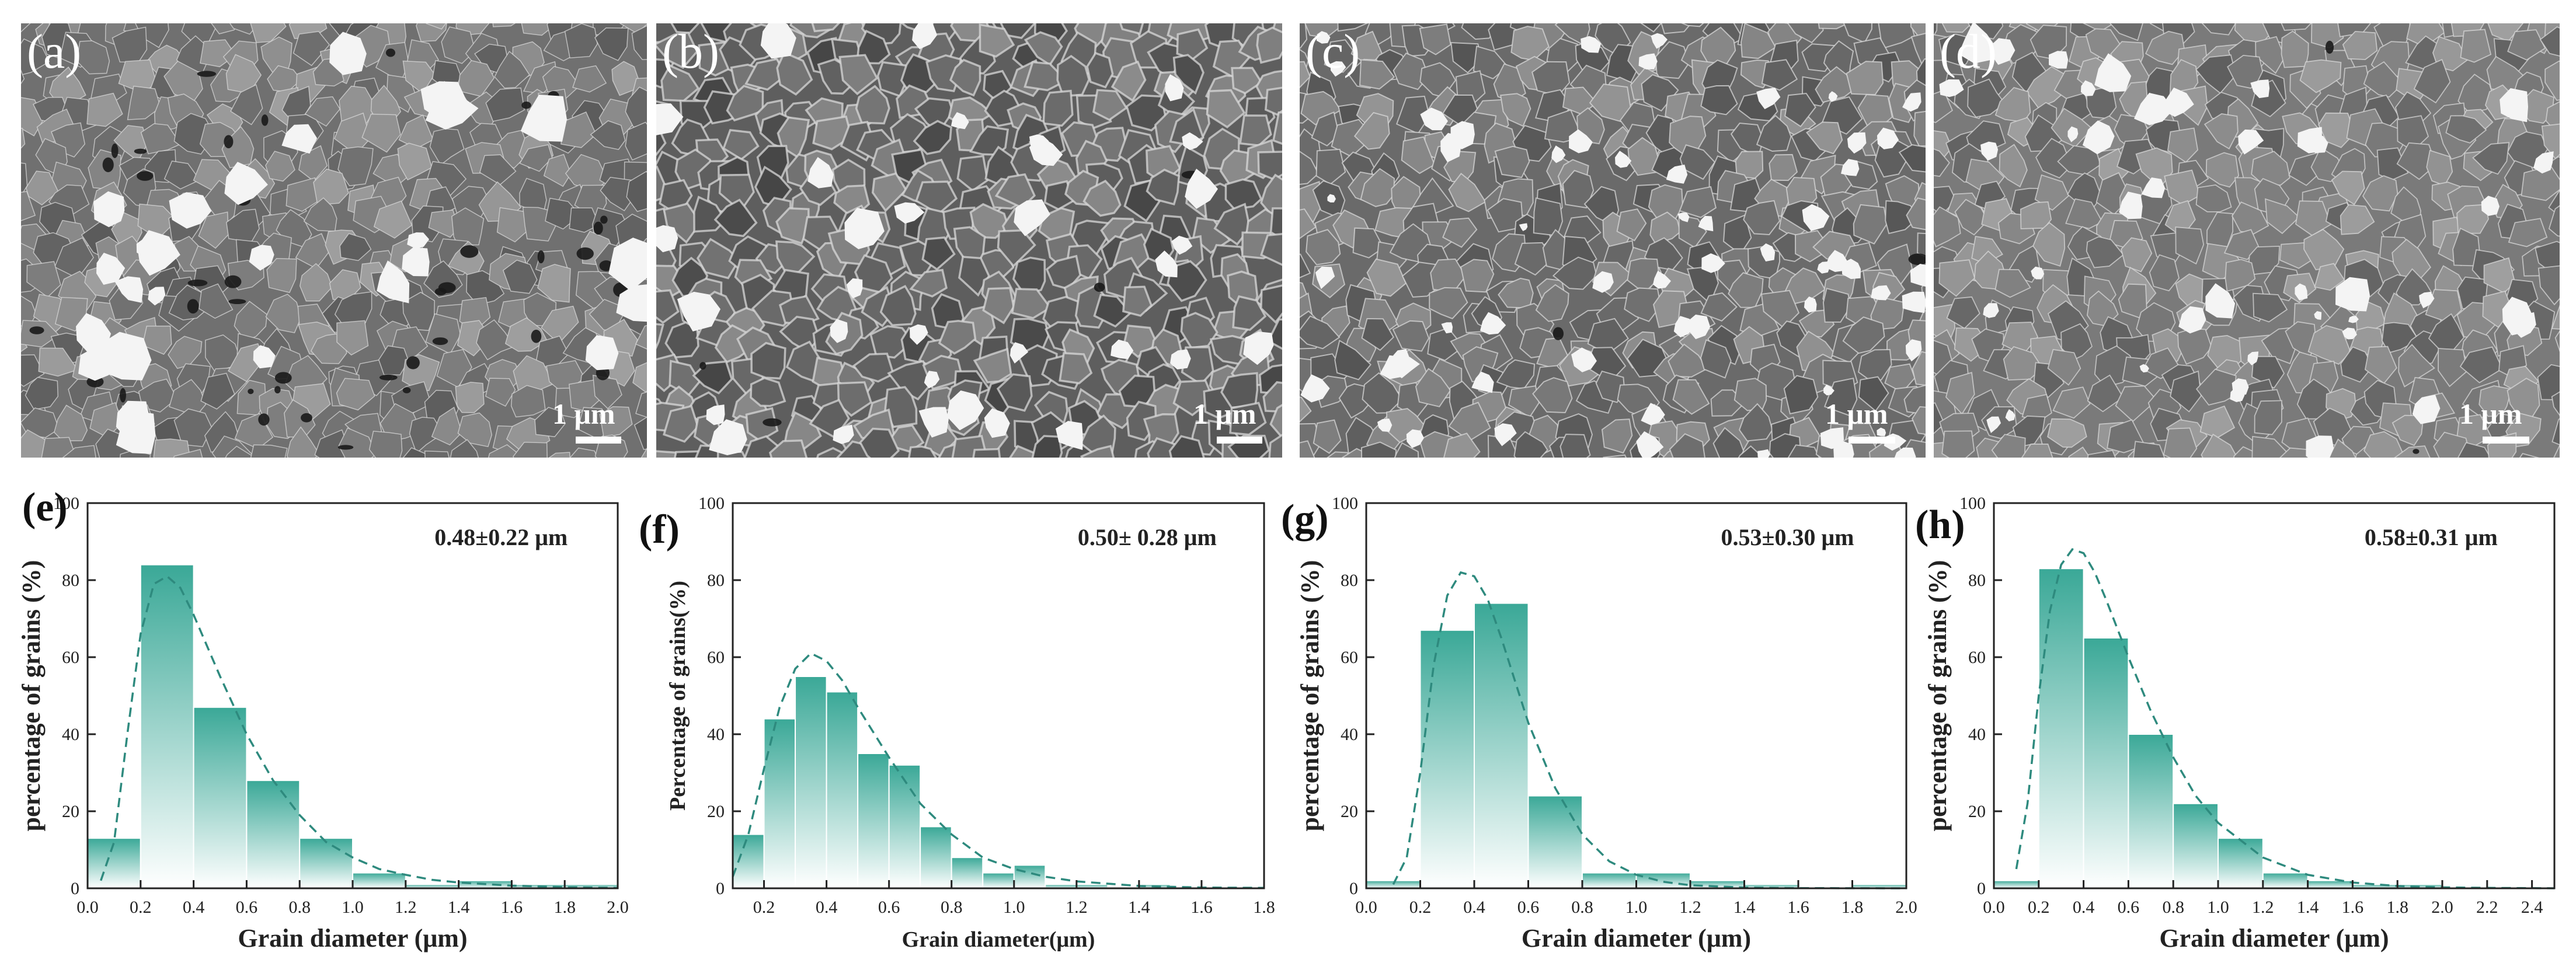 The width and height of the screenshot is (2576, 963). Describe the element at coordinates (1968, 52) in the screenshot. I see `panel-letter-d: (d)` at that location.